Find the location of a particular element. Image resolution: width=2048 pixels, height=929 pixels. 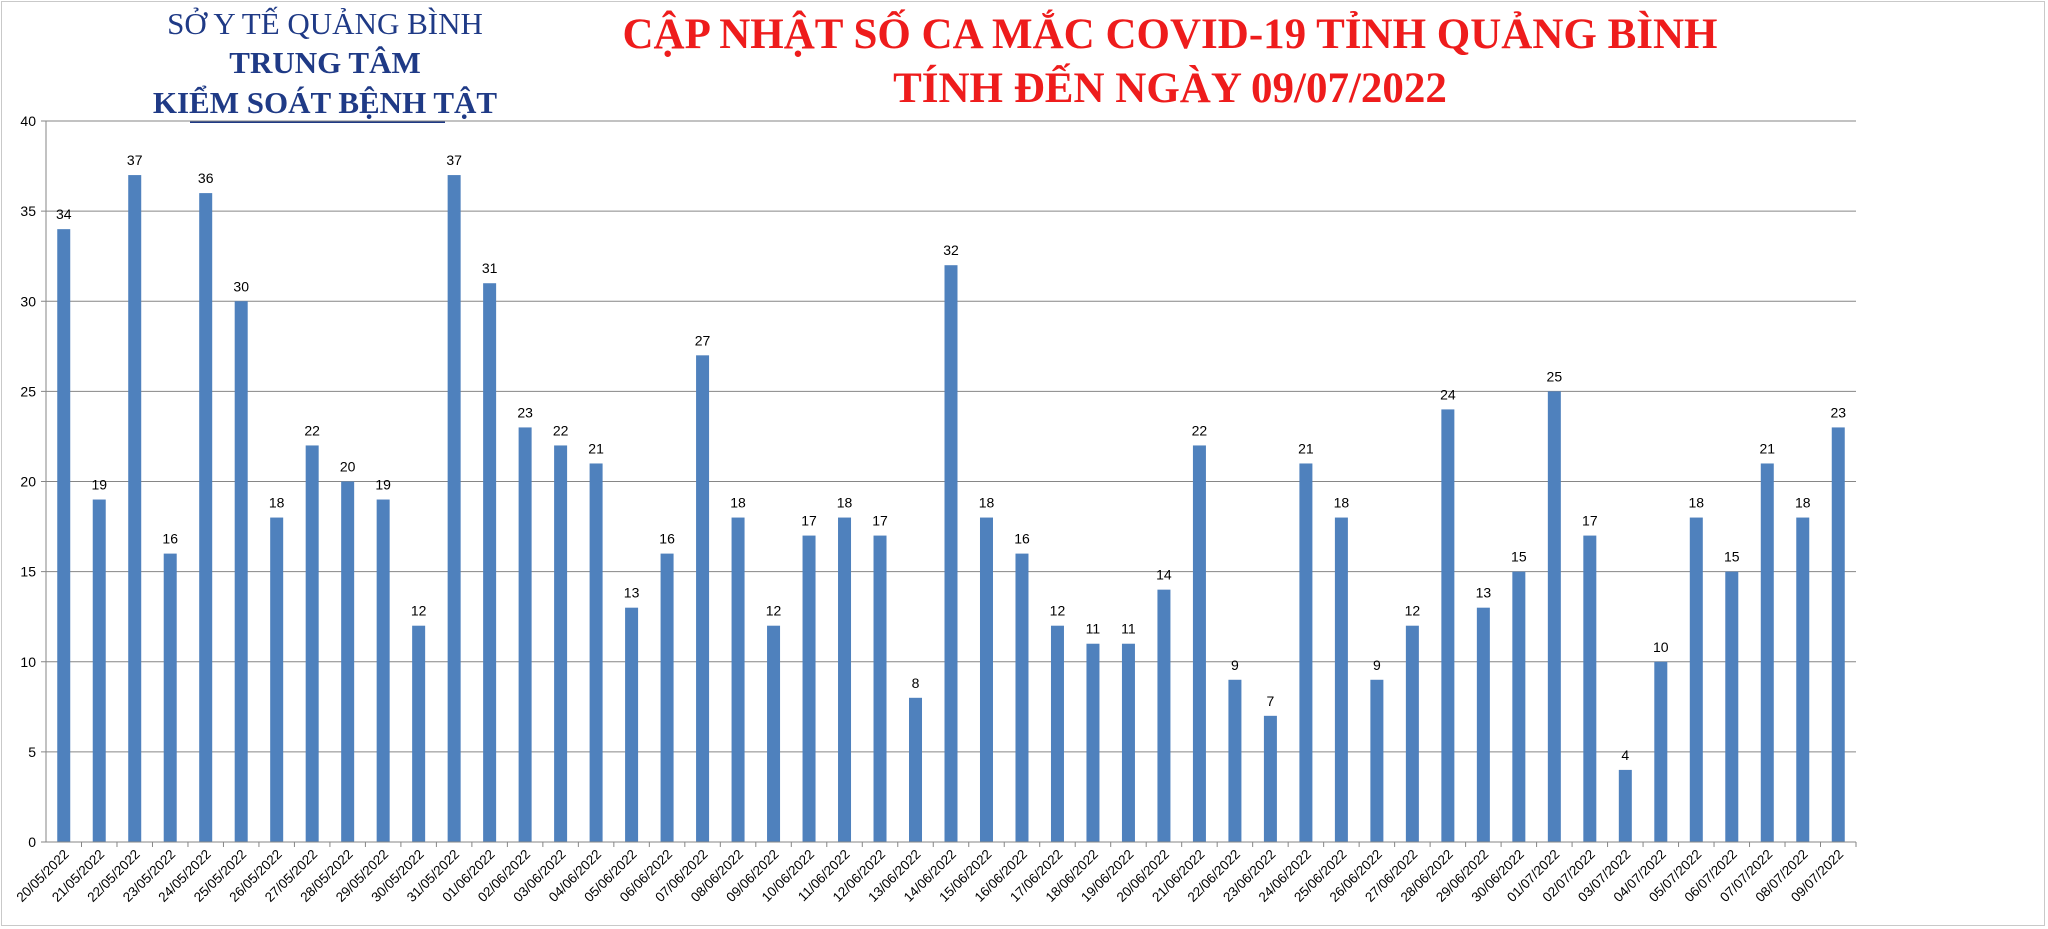

data-label: 4 is located at coordinates (1625, 755).